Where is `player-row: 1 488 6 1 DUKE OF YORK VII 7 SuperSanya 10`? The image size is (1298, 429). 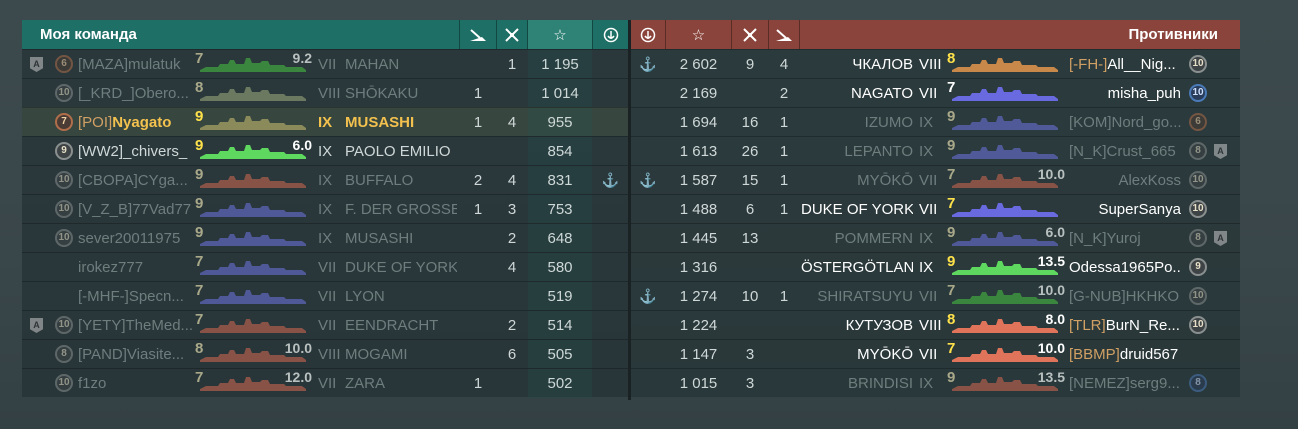 player-row: 1 488 6 1 DUKE OF YORK VII 7 SuperSanya 10 is located at coordinates (935, 208).